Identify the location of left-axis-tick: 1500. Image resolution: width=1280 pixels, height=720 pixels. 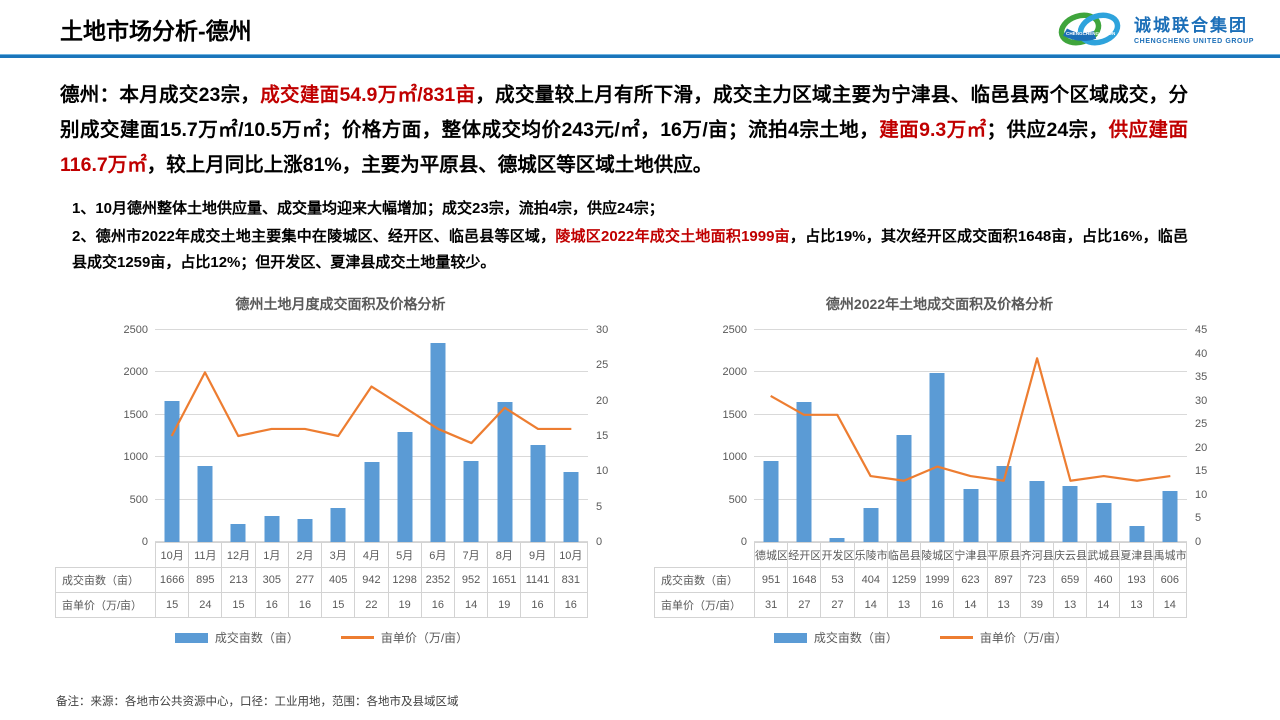
(135, 414).